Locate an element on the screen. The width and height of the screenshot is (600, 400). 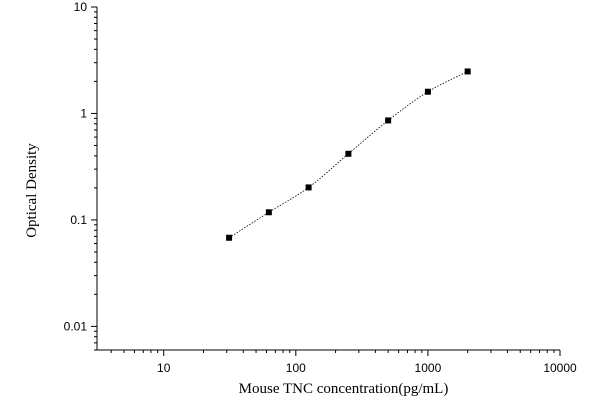
y-axis-label: Optical Density is located at coordinates (32, 190).